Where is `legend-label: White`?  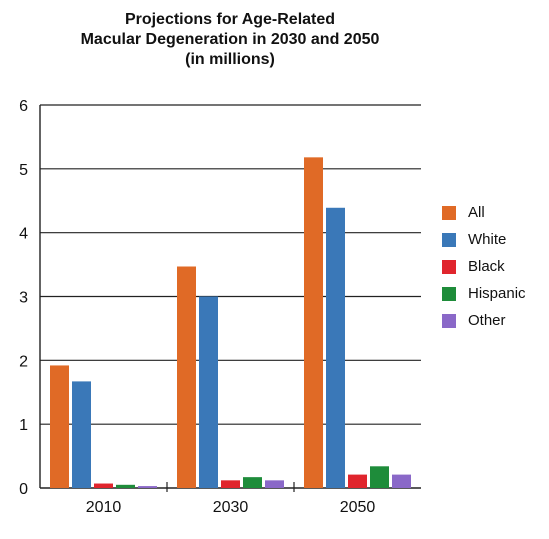
legend-label: White is located at coordinates (487, 239).